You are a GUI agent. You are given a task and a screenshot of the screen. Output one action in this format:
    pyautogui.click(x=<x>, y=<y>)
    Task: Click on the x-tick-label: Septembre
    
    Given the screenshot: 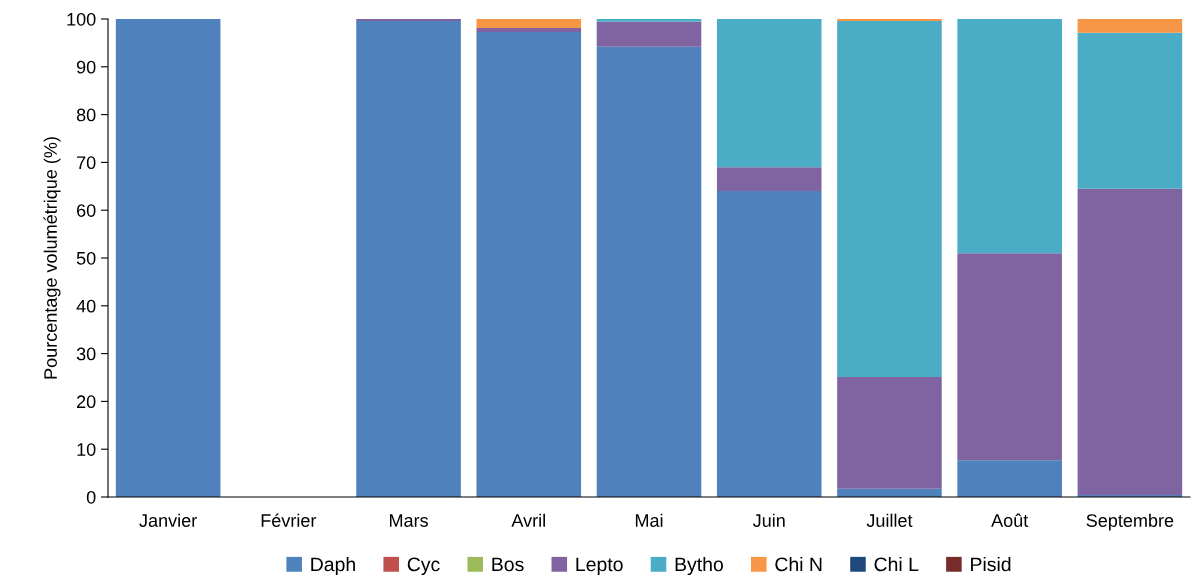 What is the action you would take?
    pyautogui.click(x=1130, y=522)
    